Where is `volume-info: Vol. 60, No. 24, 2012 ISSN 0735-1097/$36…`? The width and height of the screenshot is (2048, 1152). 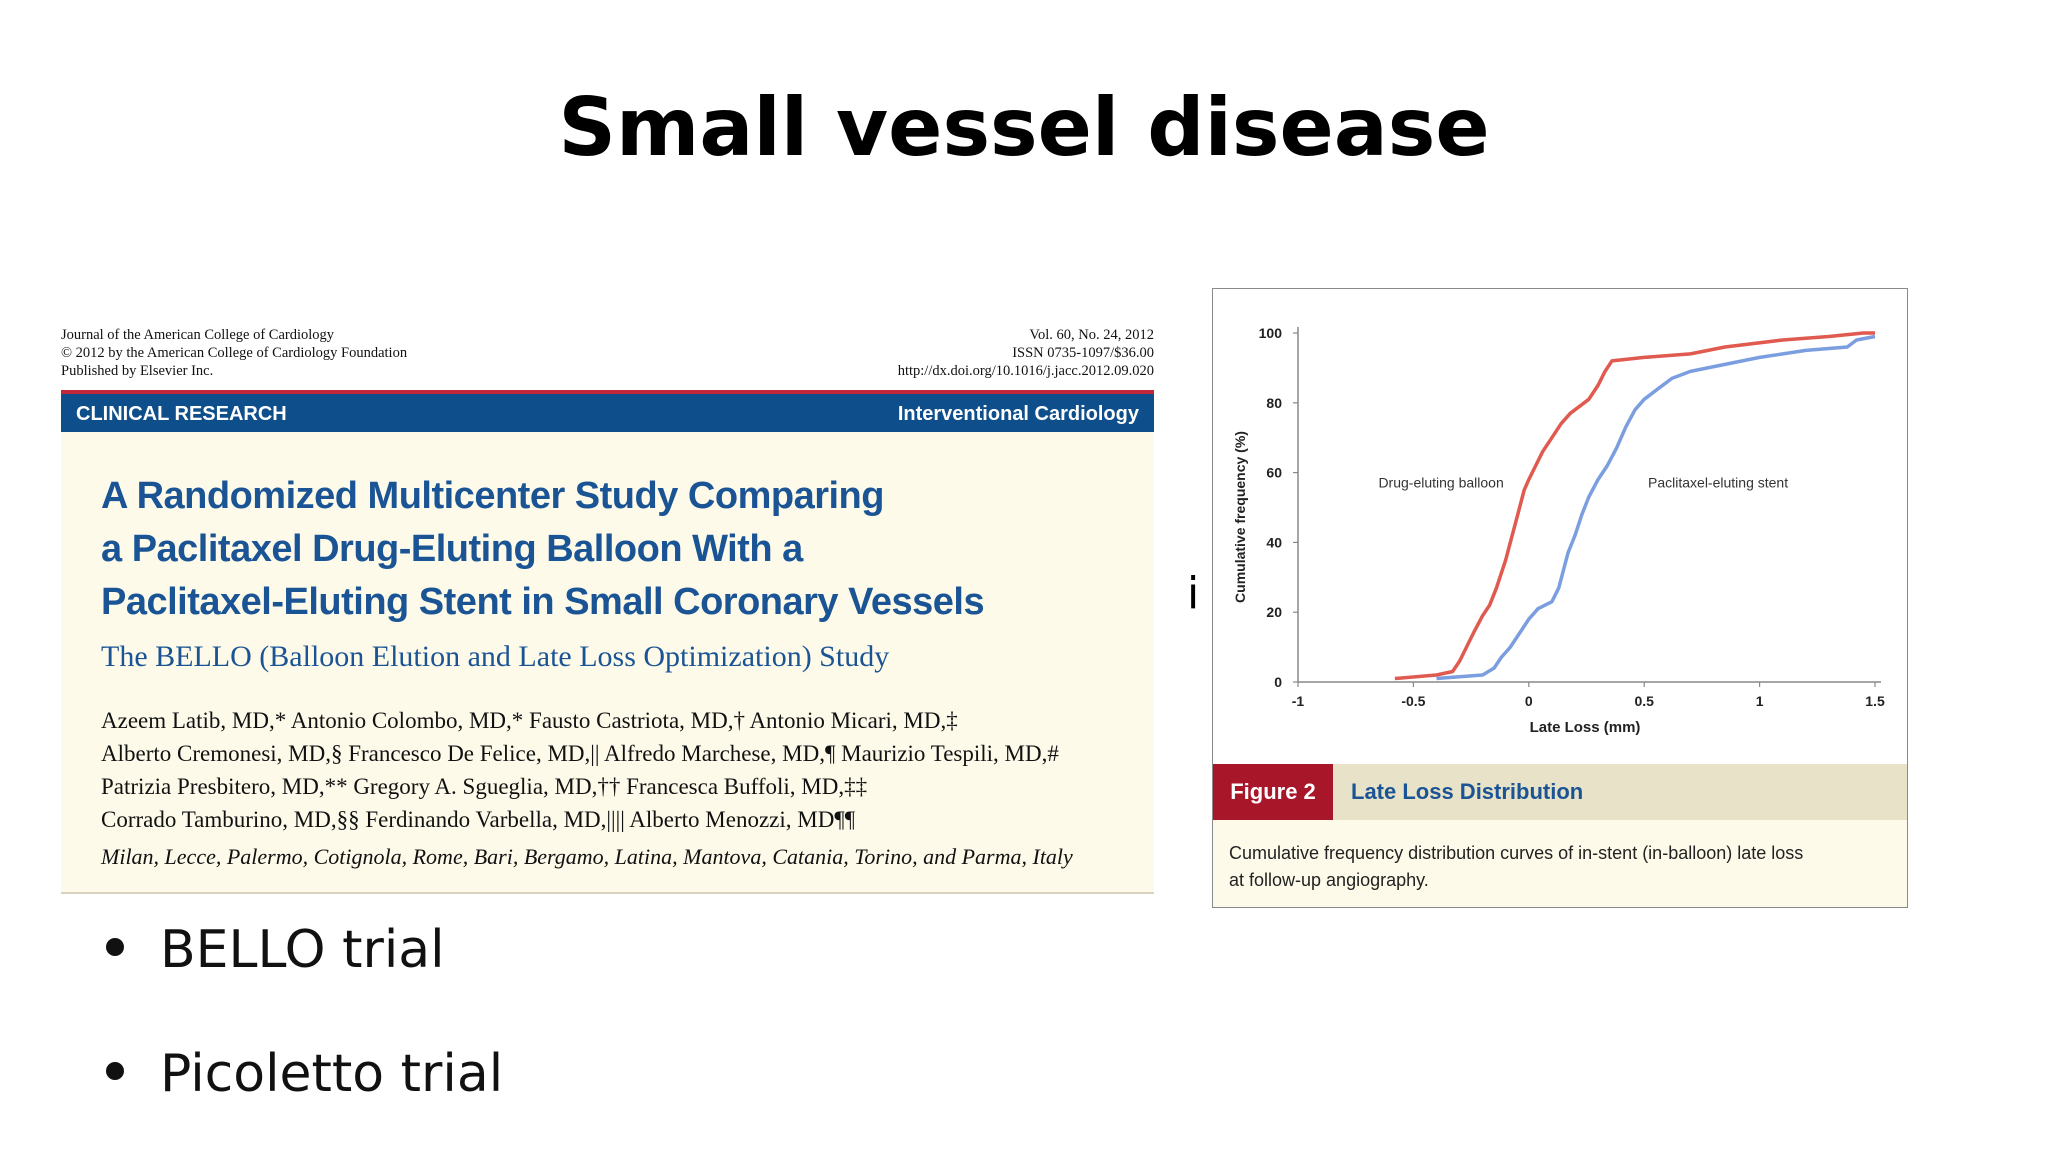
volume-info: Vol. 60, No. 24, 2012 ISSN 0735-1097/$36… is located at coordinates (1026, 353).